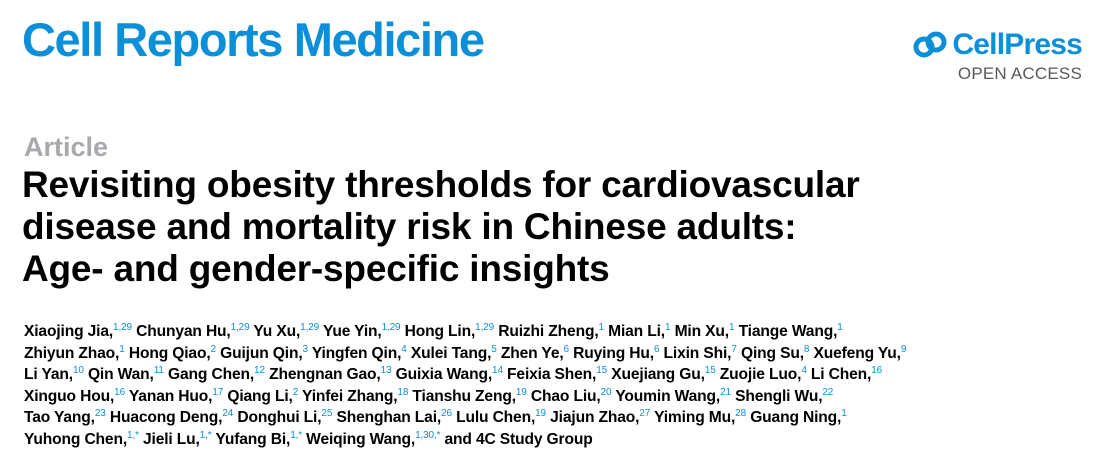 The height and width of the screenshot is (476, 1106). I want to click on author-name: Yingfen Qin,4, so click(359, 352).